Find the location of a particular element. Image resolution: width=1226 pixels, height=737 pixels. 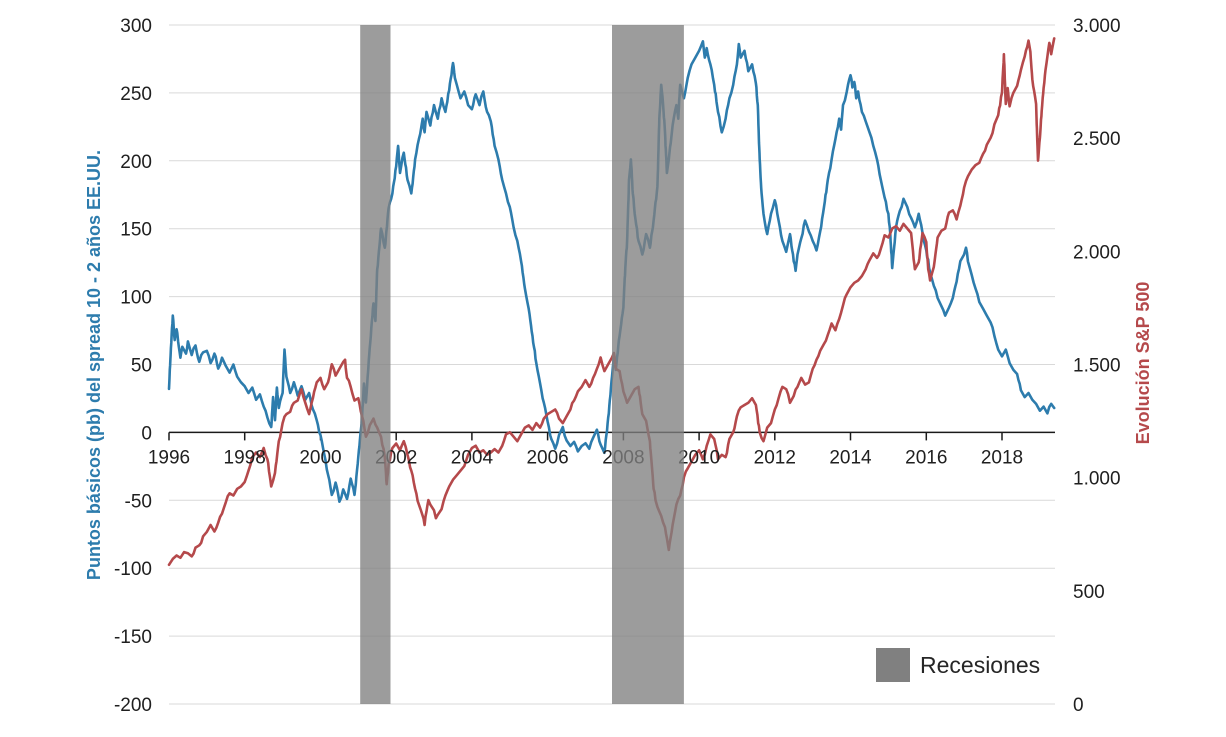

x-tick-label: 2014 is located at coordinates (850, 457).